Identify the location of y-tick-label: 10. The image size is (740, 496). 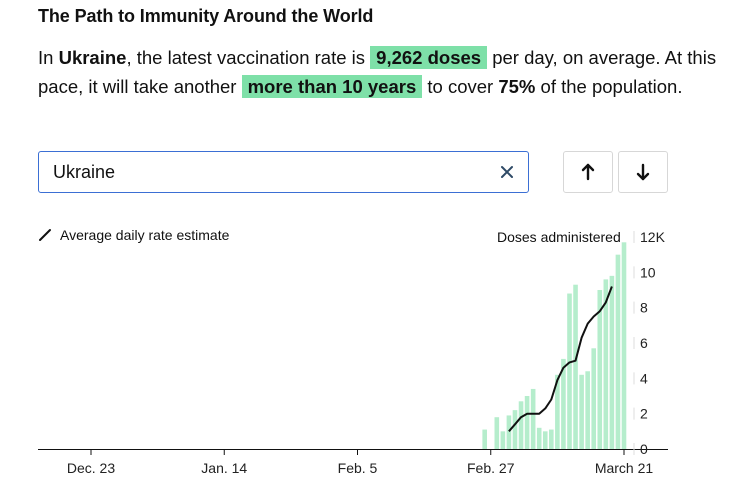
(648, 272).